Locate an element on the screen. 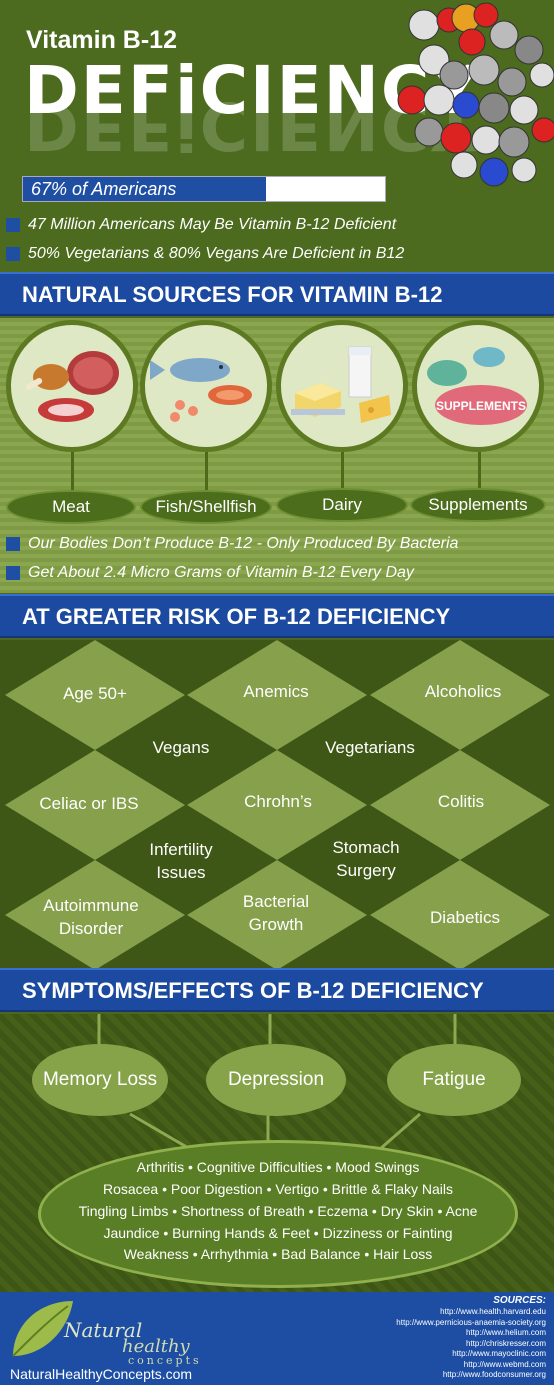  website-link: NaturalHealthyConcepts.com is located at coordinates (101, 1374).